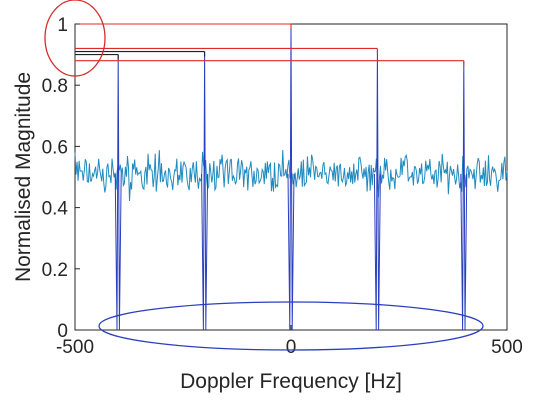  What do you see at coordinates (75, 38) in the screenshot?
I see `annotation-ellipse-peak-levels` at bounding box center [75, 38].